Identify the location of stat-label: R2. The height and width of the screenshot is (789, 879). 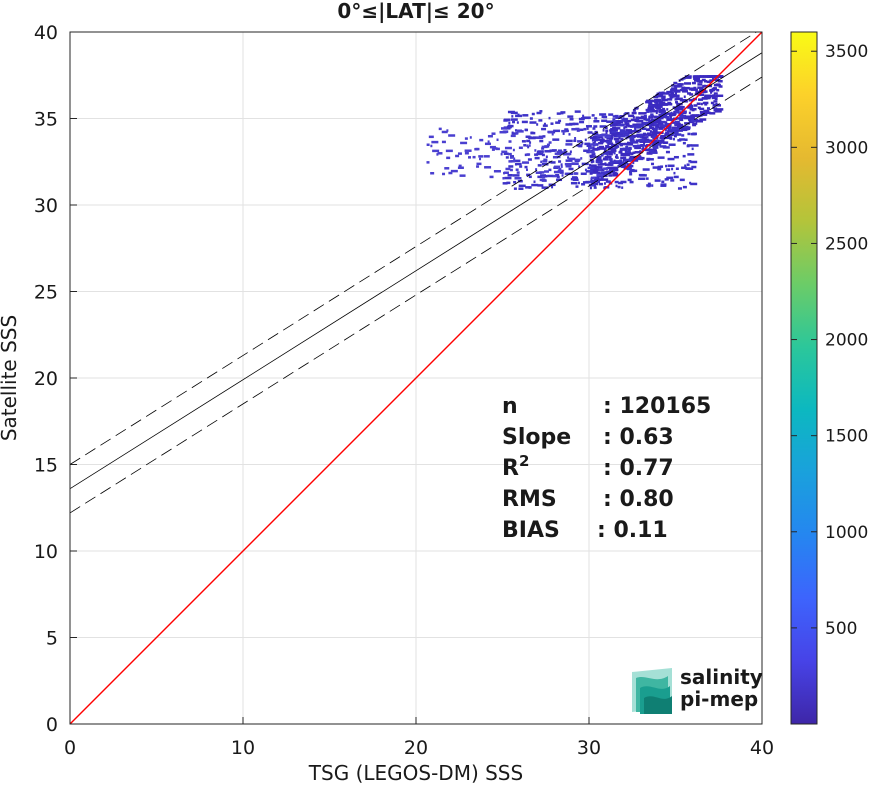
(515, 466).